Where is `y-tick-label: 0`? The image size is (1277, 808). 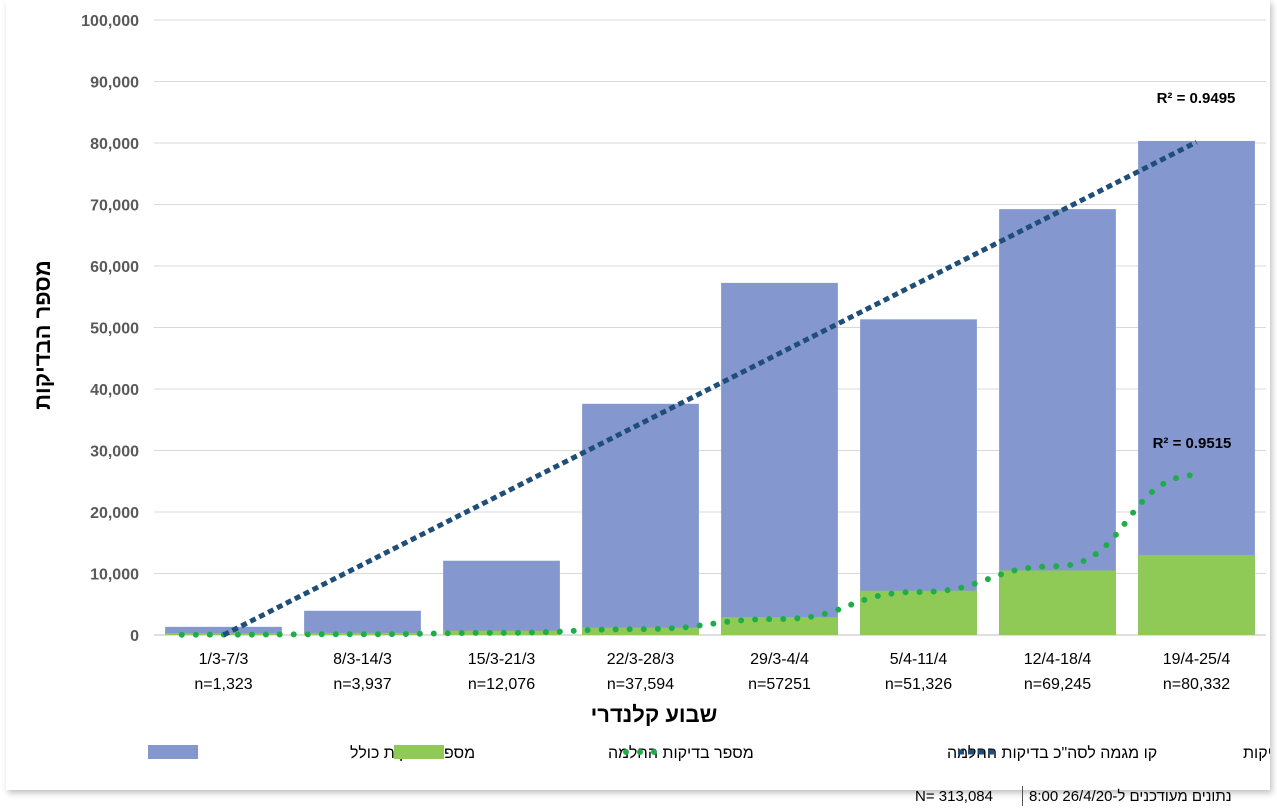
y-tick-label: 0 is located at coordinates (134, 636).